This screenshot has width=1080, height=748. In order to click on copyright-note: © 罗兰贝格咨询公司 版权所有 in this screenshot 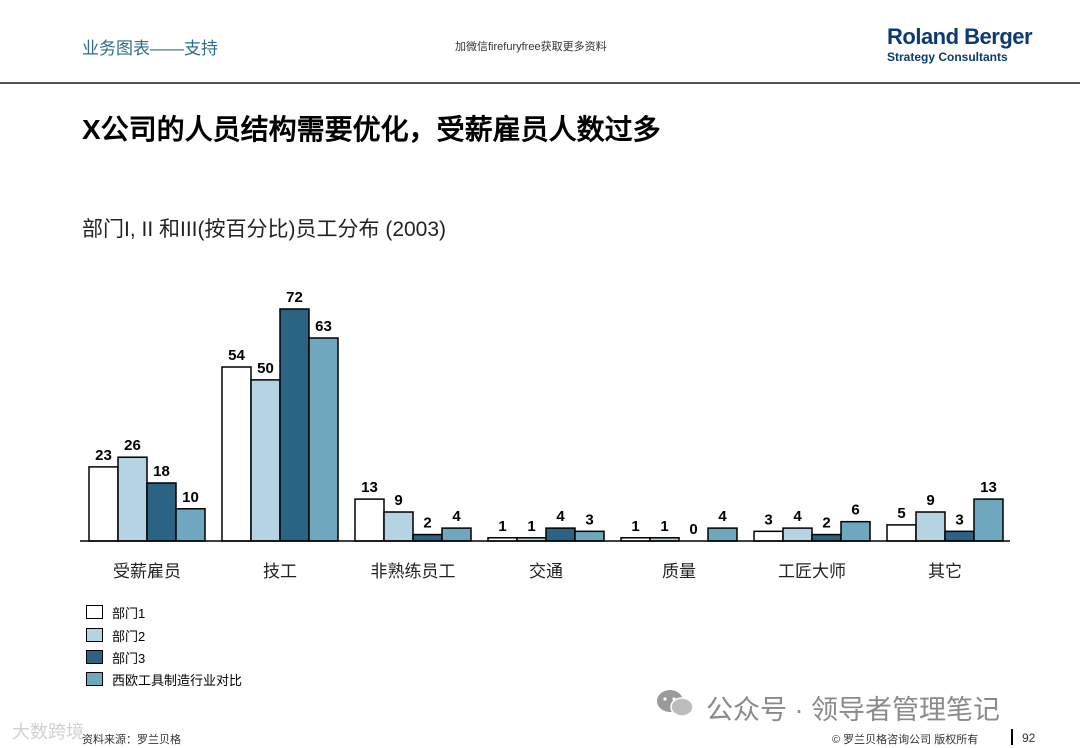, I will do `click(905, 740)`.